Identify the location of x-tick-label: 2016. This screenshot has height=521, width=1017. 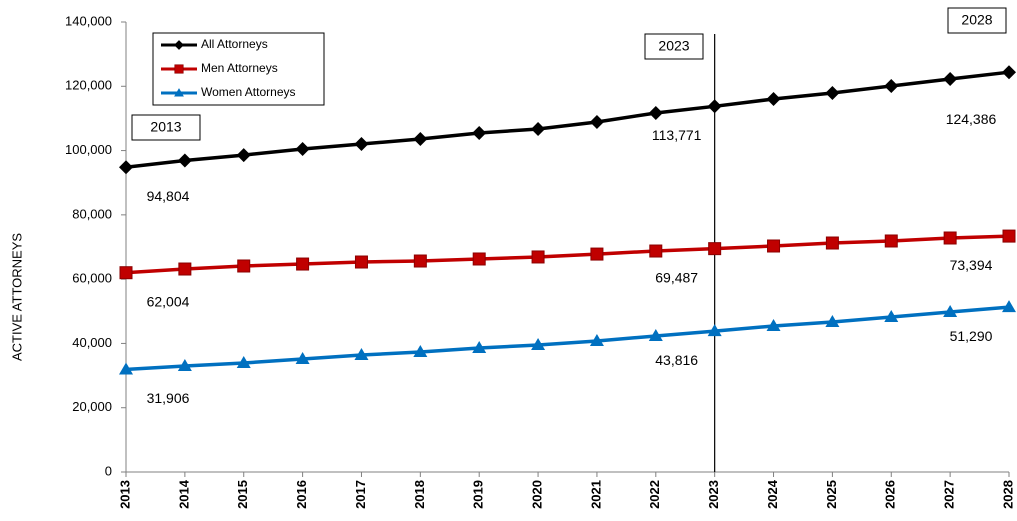
(301, 494).